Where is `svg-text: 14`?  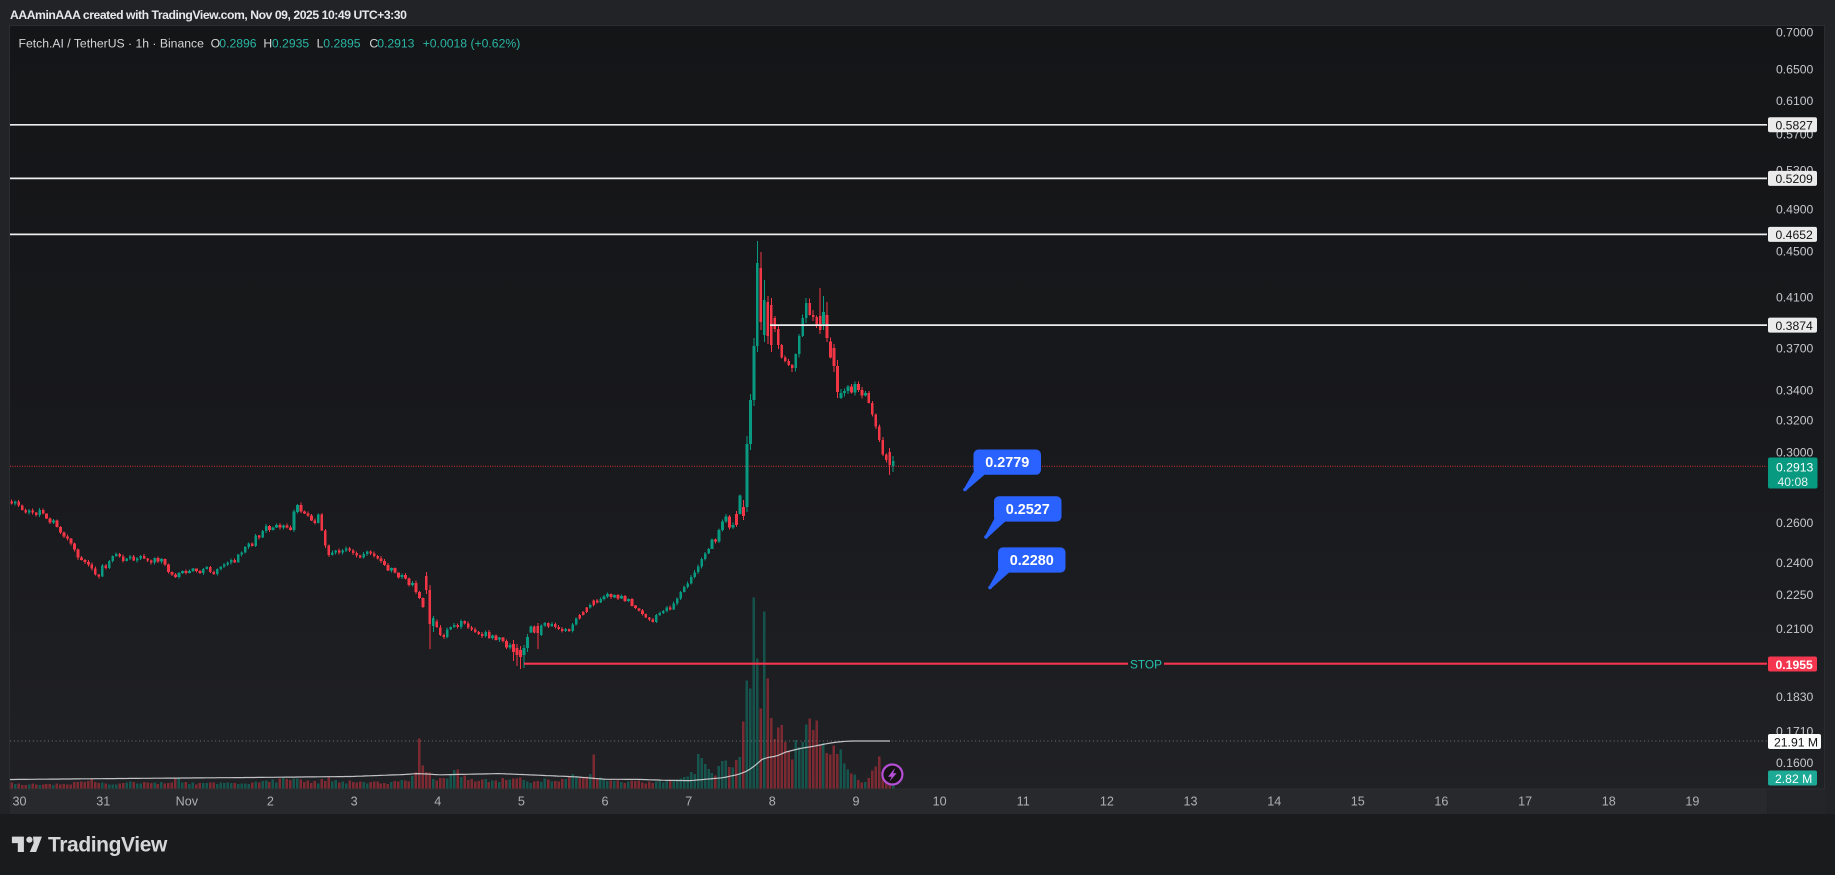 svg-text: 14 is located at coordinates (1274, 802).